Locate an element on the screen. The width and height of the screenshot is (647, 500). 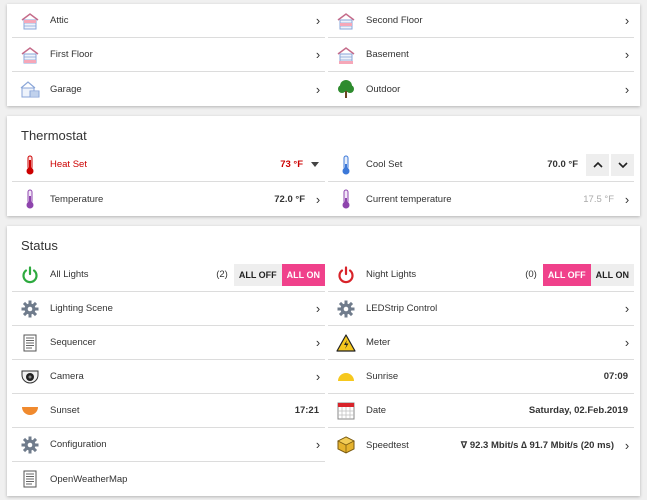
room-item-second-floor: Second Floor › is located at coordinates (481, 21).